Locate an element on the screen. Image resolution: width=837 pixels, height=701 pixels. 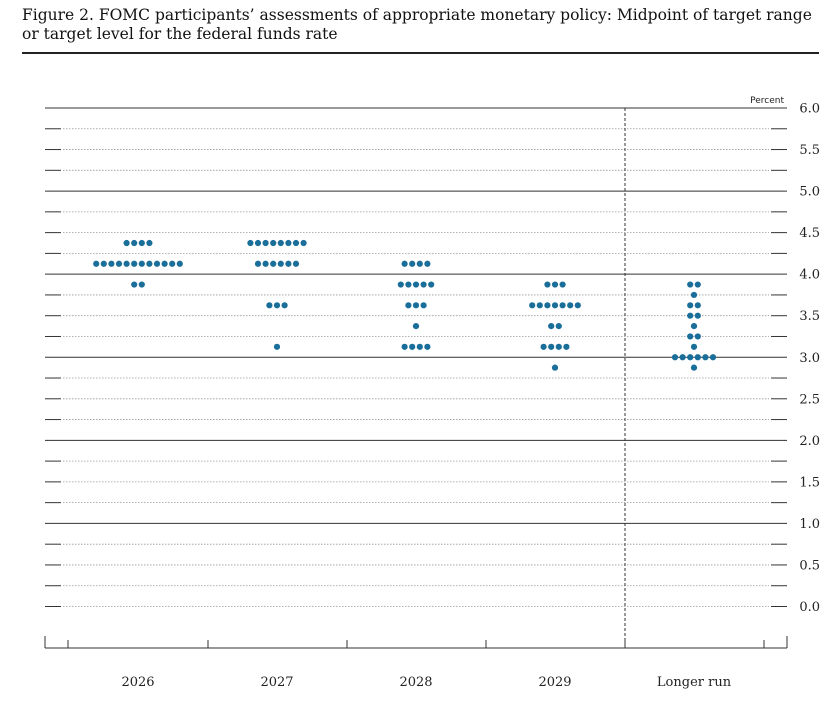
x-category-label: 2026 is located at coordinates (137, 682).